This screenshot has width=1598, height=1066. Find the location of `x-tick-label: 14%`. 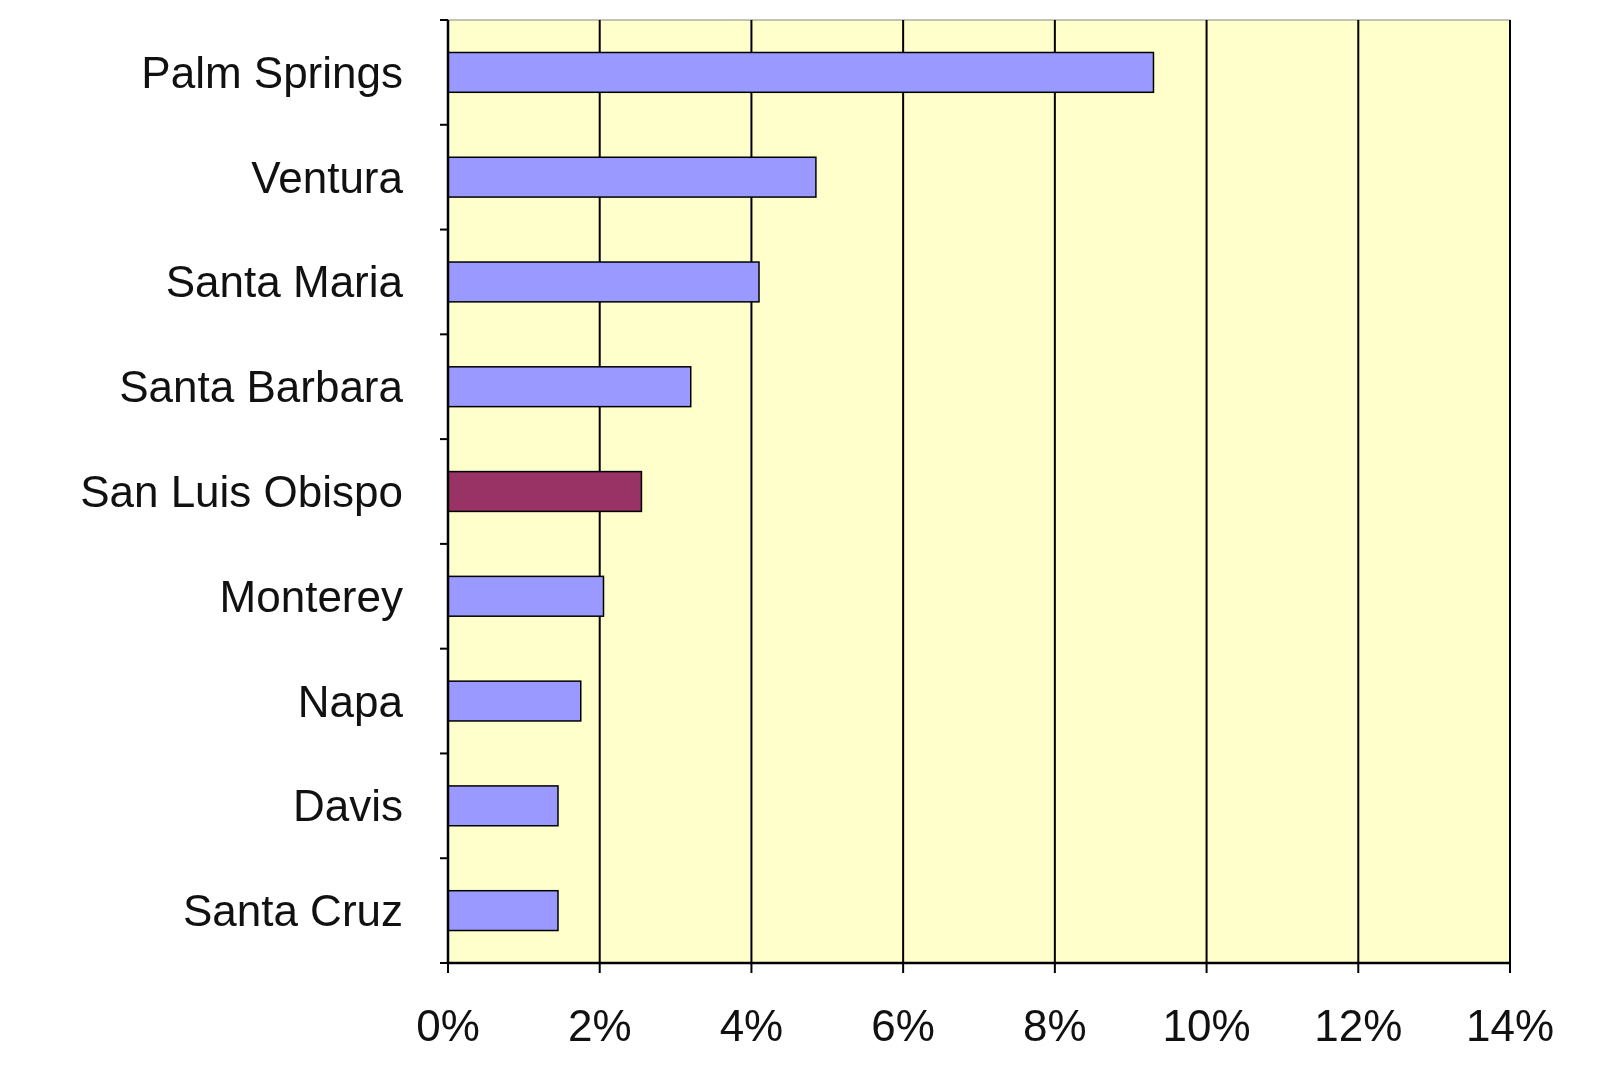

x-tick-label: 14% is located at coordinates (1510, 1025).